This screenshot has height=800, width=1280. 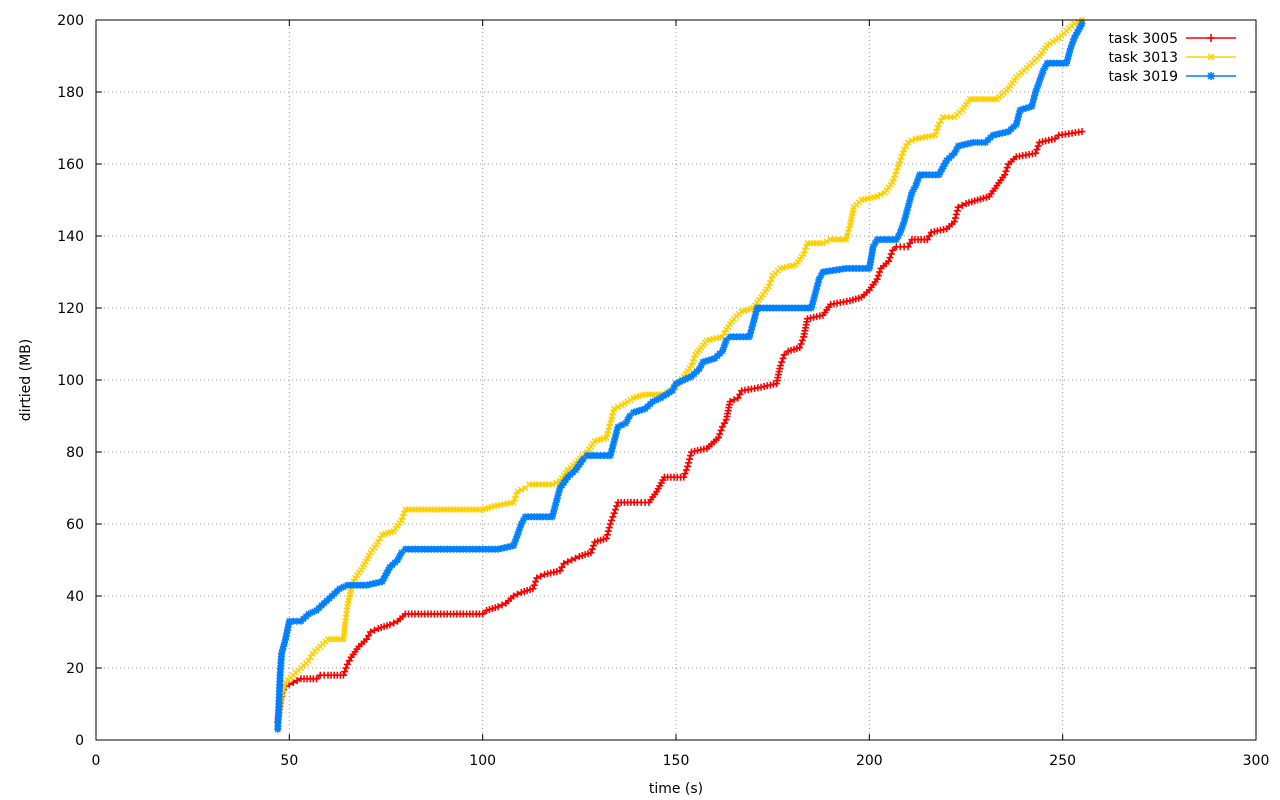 What do you see at coordinates (26, 380) in the screenshot?
I see `y-axis-label: dirtied (MB)` at bounding box center [26, 380].